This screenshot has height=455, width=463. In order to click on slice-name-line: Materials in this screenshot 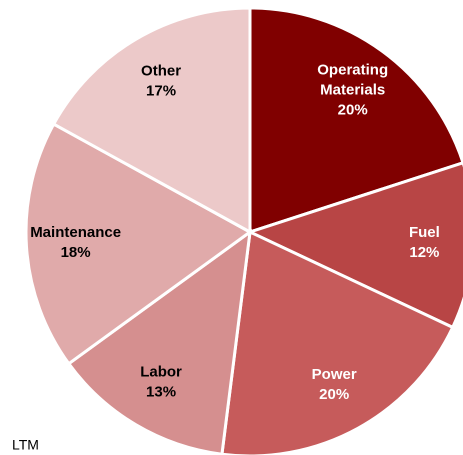, I will do `click(352, 90)`.